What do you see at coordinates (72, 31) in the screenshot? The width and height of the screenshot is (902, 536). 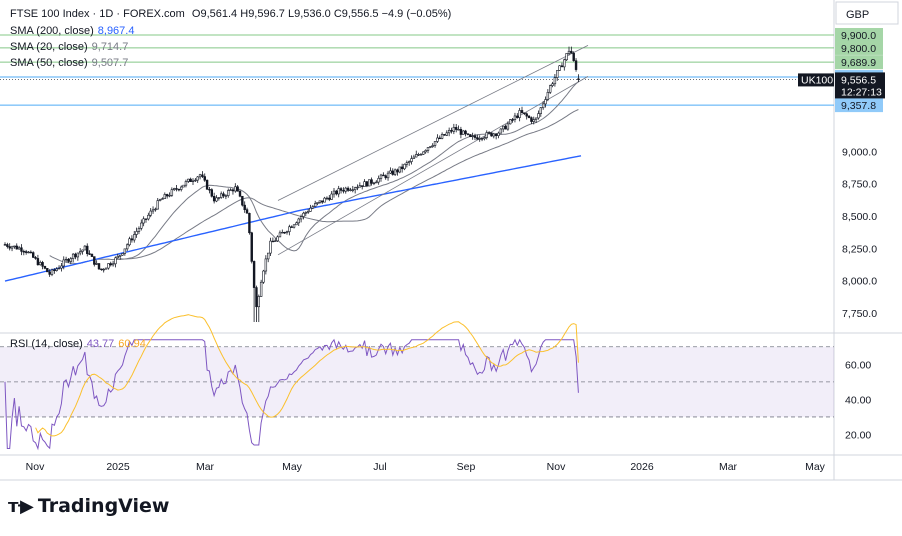 I see `sma200-legend: SMA (200, close) 8,967.4` at bounding box center [72, 31].